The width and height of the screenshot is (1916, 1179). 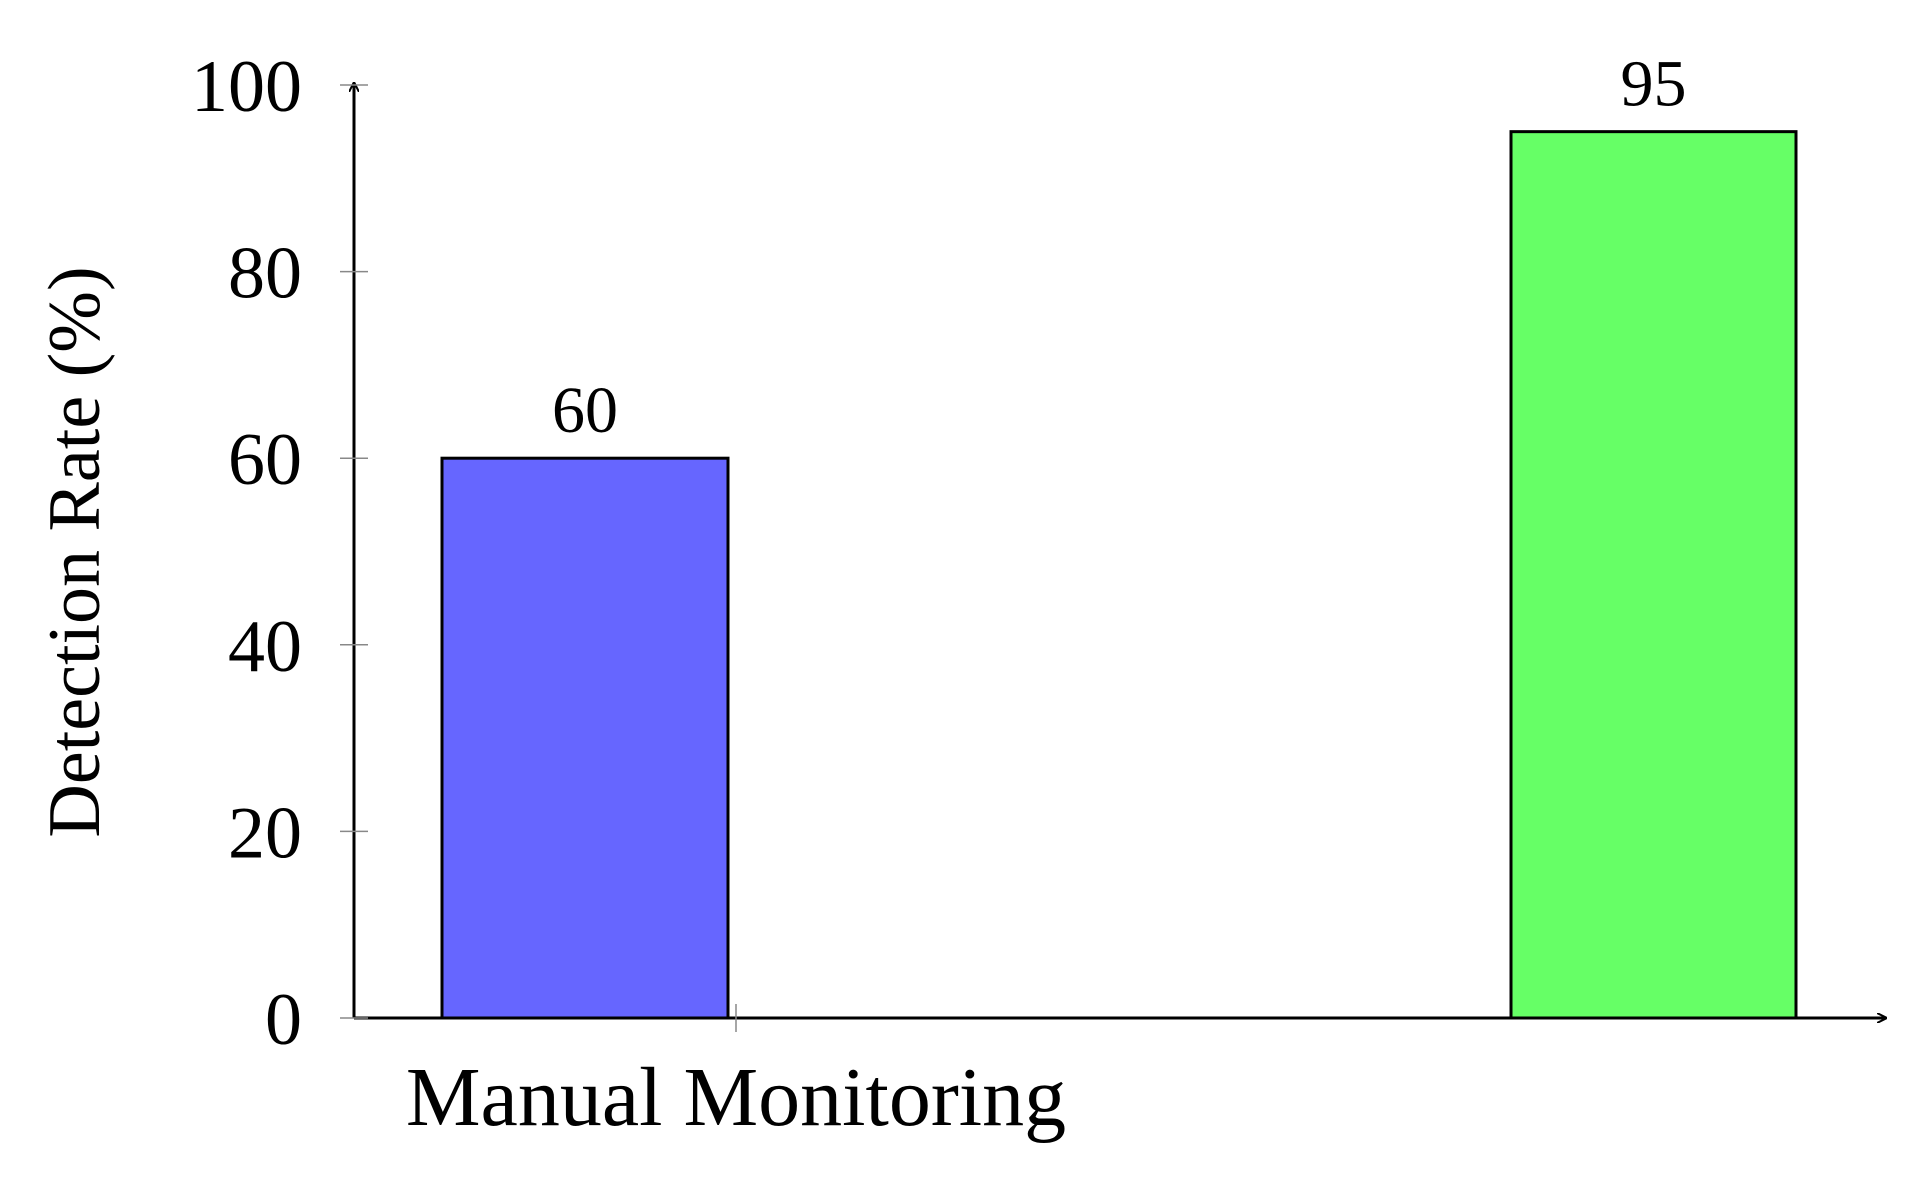 I want to click on y-tick-label: 60, so click(x=265, y=460).